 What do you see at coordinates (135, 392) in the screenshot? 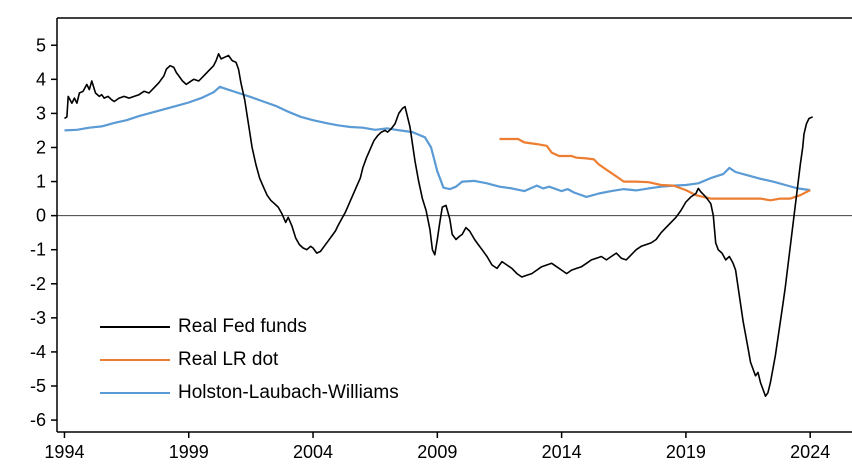
I see `legend-line-hlw` at bounding box center [135, 392].